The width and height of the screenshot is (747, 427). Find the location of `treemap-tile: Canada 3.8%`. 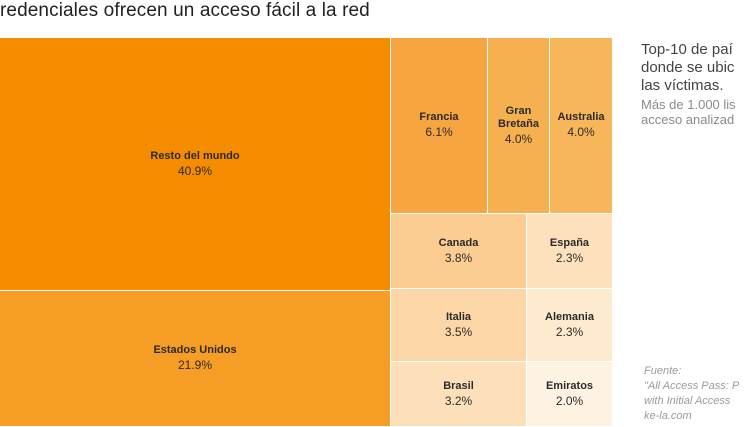

treemap-tile: Canada 3.8% is located at coordinates (459, 251).